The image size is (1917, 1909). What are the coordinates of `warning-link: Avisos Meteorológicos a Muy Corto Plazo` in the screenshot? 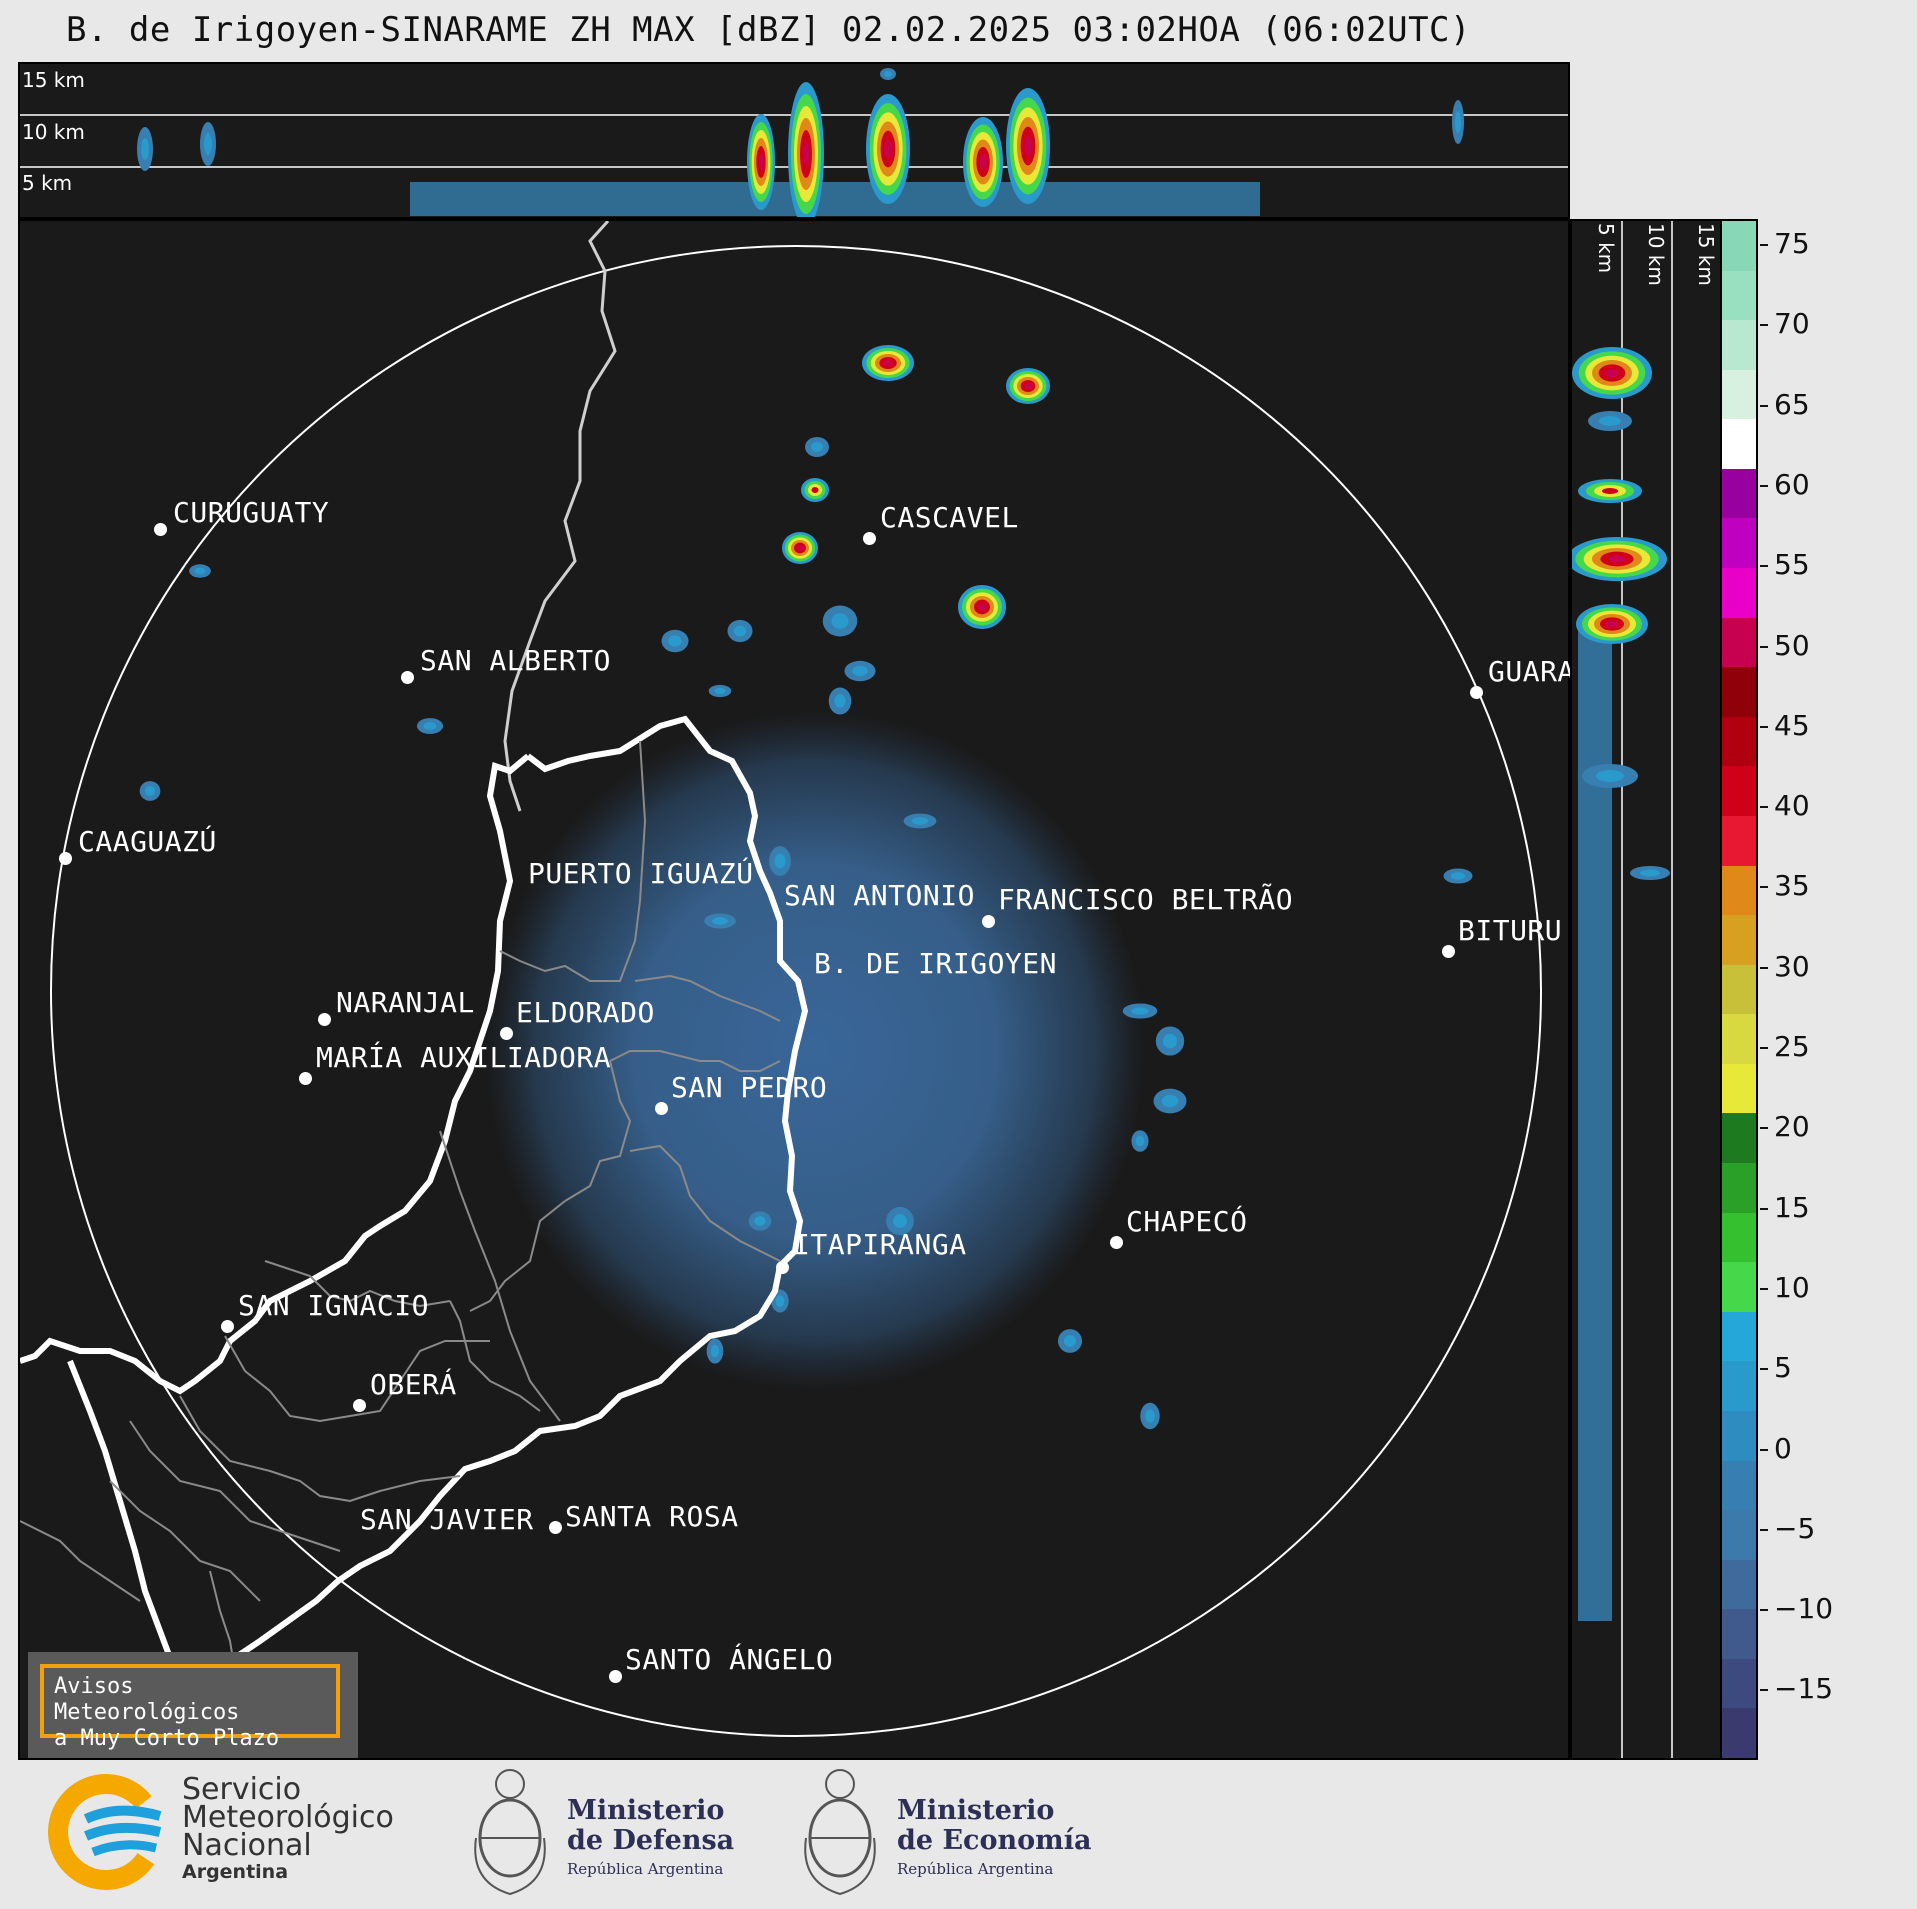 It's located at (190, 1701).